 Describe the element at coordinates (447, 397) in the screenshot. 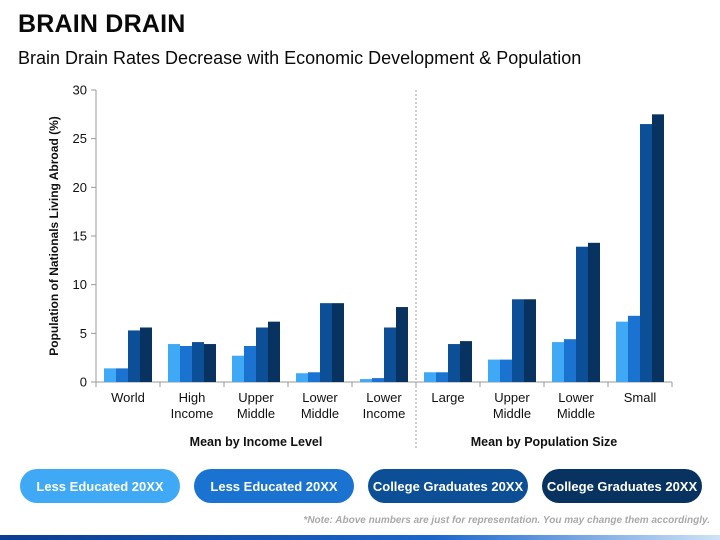

I see `x-tick-label: Large` at that location.